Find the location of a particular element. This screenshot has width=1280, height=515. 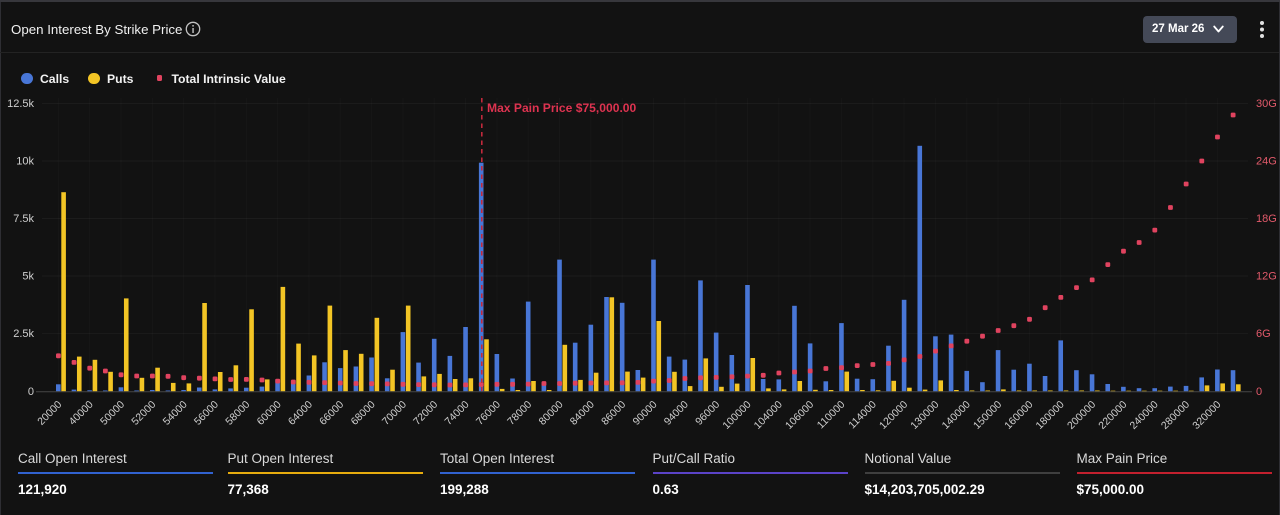

svg-text: 120000 is located at coordinates (893, 415).